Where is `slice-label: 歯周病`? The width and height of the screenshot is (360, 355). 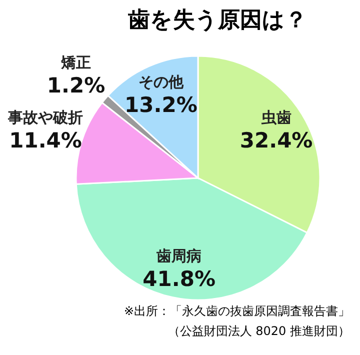
slice-label: 歯周病 is located at coordinates (179, 256).